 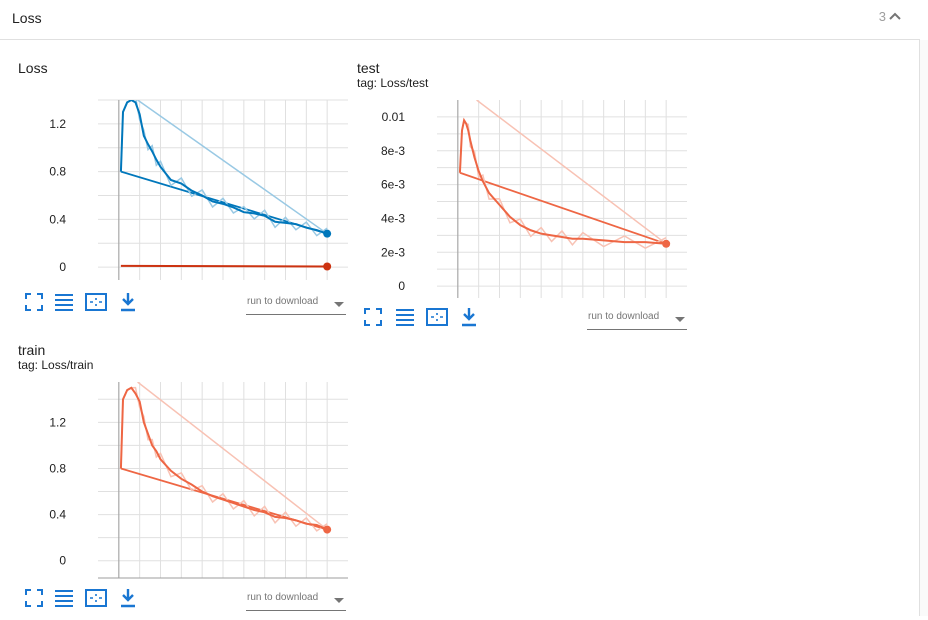 What do you see at coordinates (393, 252) in the screenshot?
I see `y-tick-label: 2e-3` at bounding box center [393, 252].